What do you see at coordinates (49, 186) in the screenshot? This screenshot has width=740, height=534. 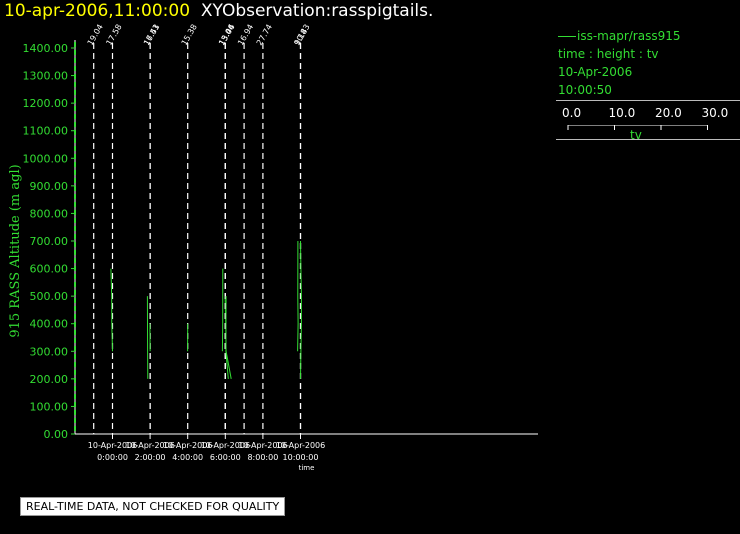 I see `y-tick-label: 900.00` at bounding box center [49, 186].